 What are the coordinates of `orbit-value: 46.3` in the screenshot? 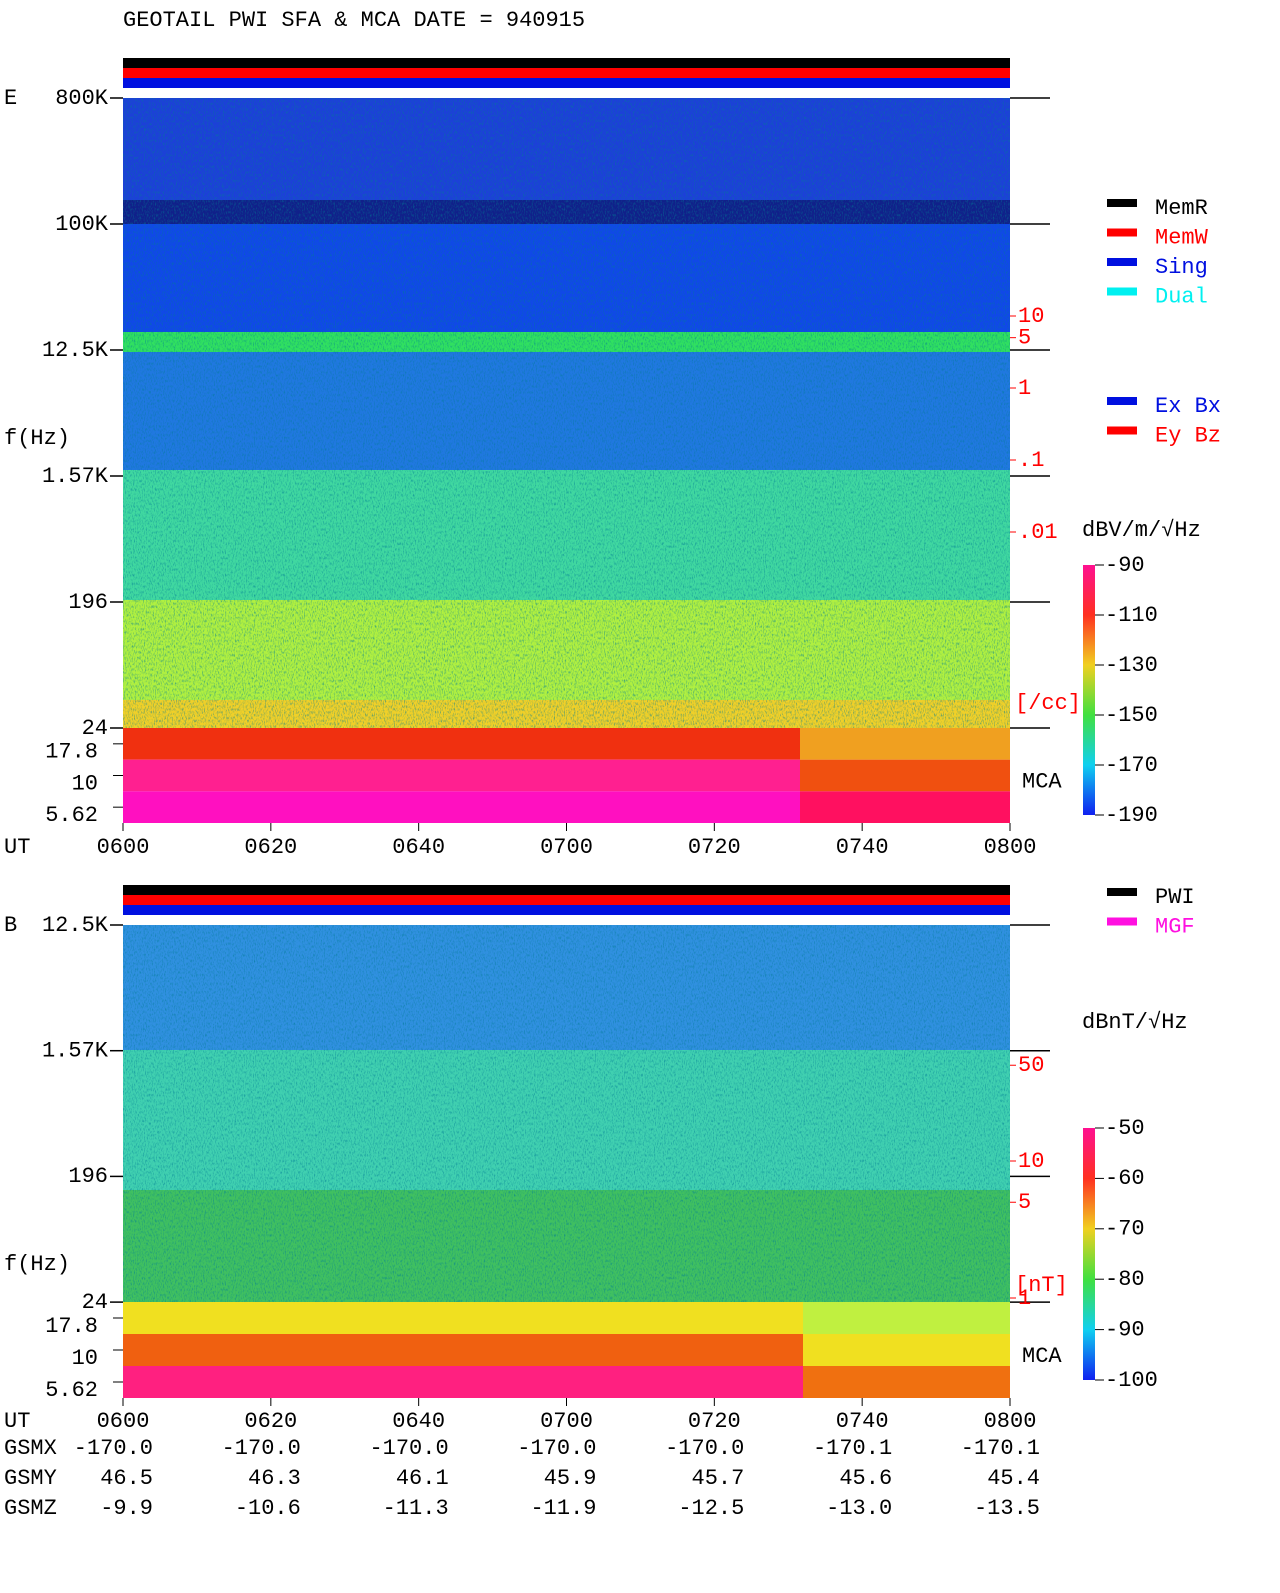 It's located at (274, 1478).